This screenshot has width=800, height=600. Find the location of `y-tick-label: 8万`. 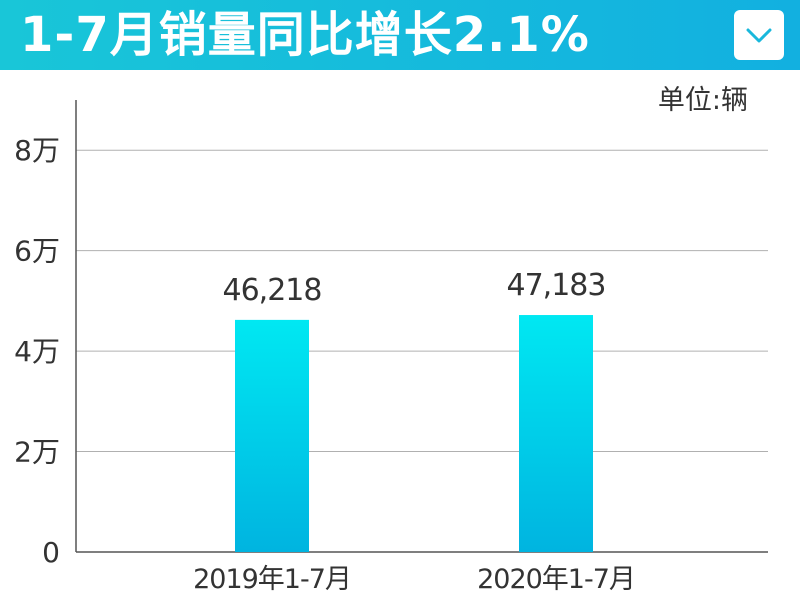

y-tick-label: 8万 is located at coordinates (37, 150).